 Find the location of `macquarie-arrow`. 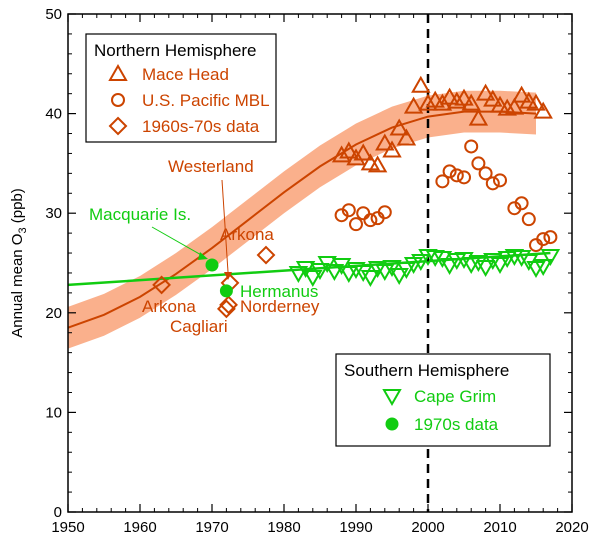

macquarie-arrow is located at coordinates (177, 241).